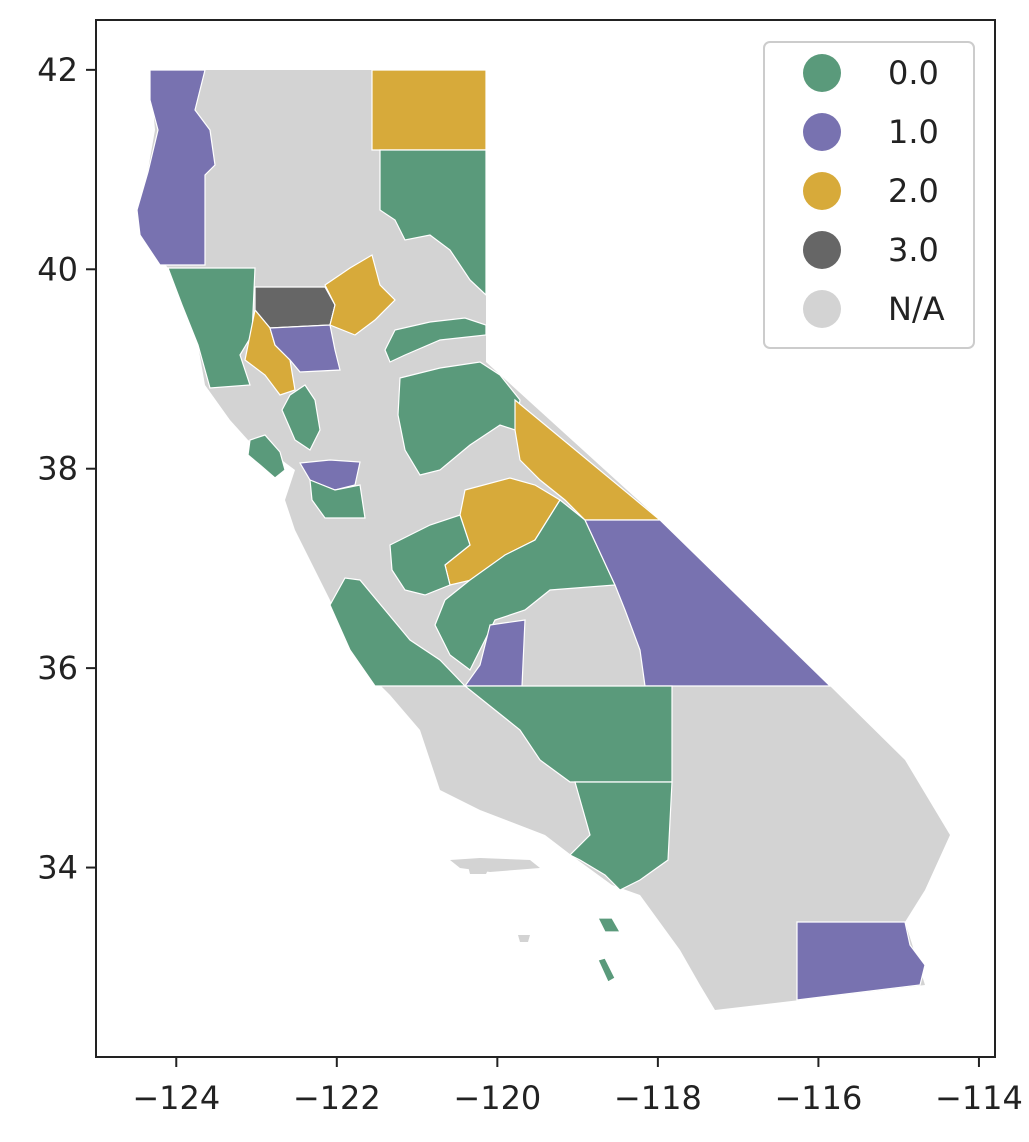  Describe the element at coordinates (620, 836) in the screenshot. I see `county-los-angeles` at that location.